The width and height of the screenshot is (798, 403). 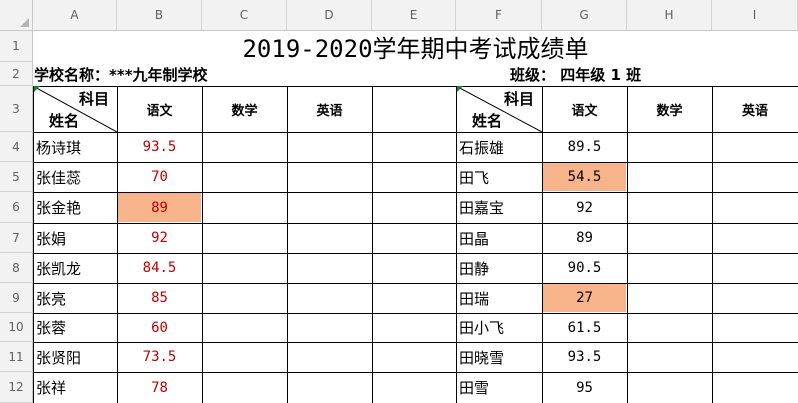 I want to click on left-student-name: 张祥, so click(x=51, y=388).